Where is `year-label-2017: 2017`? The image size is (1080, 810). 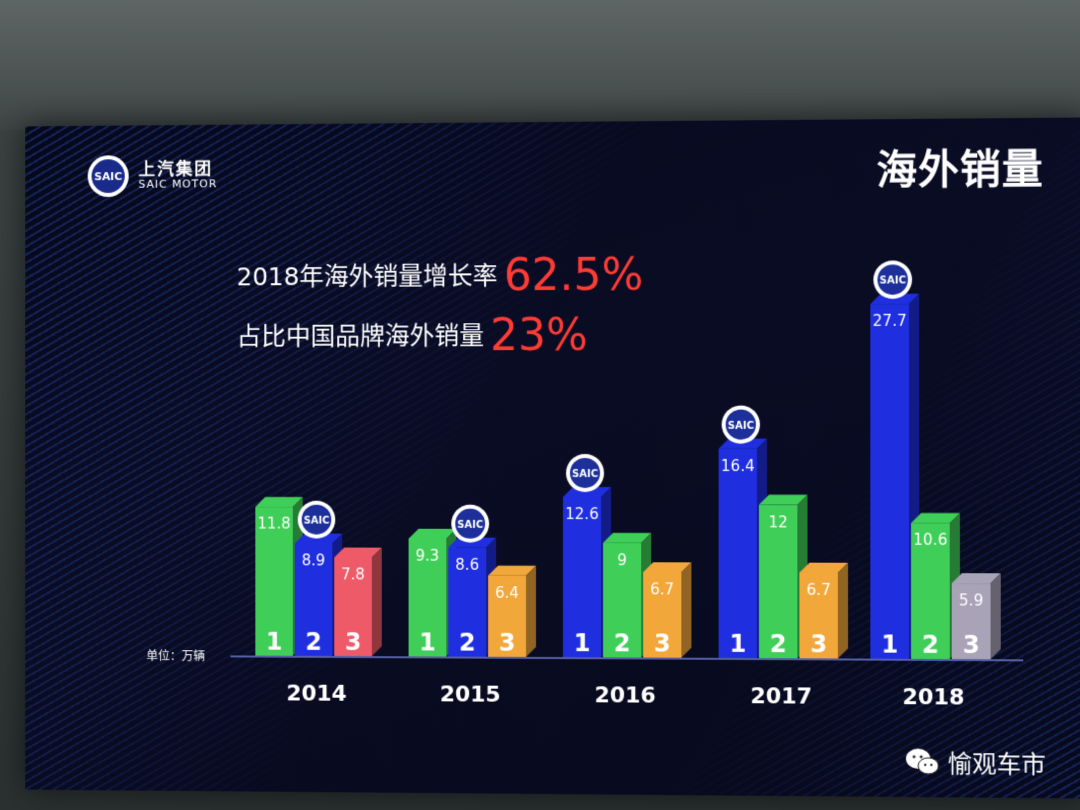 year-label-2017: 2017 is located at coordinates (781, 697).